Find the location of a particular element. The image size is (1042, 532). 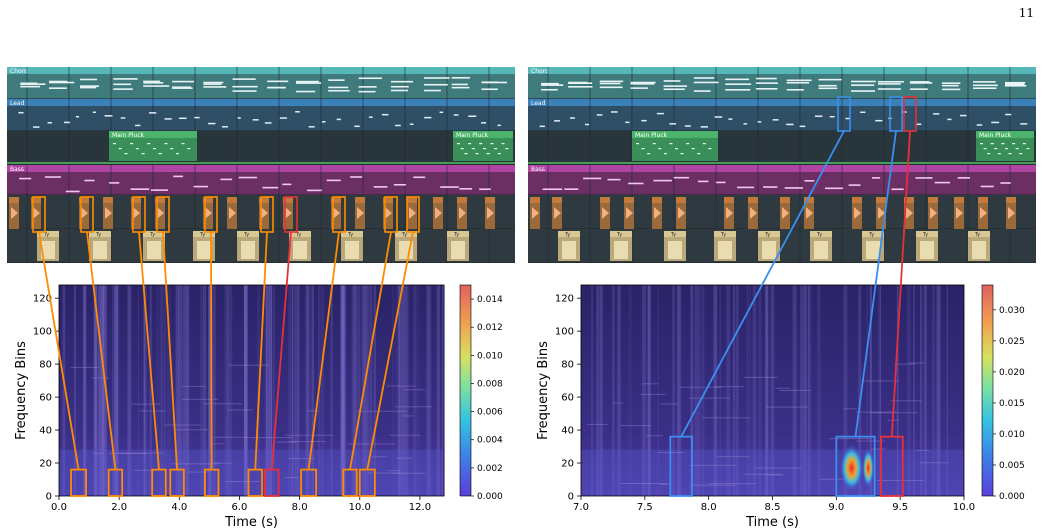

x-axis-label: Time (s) is located at coordinates (251, 522).